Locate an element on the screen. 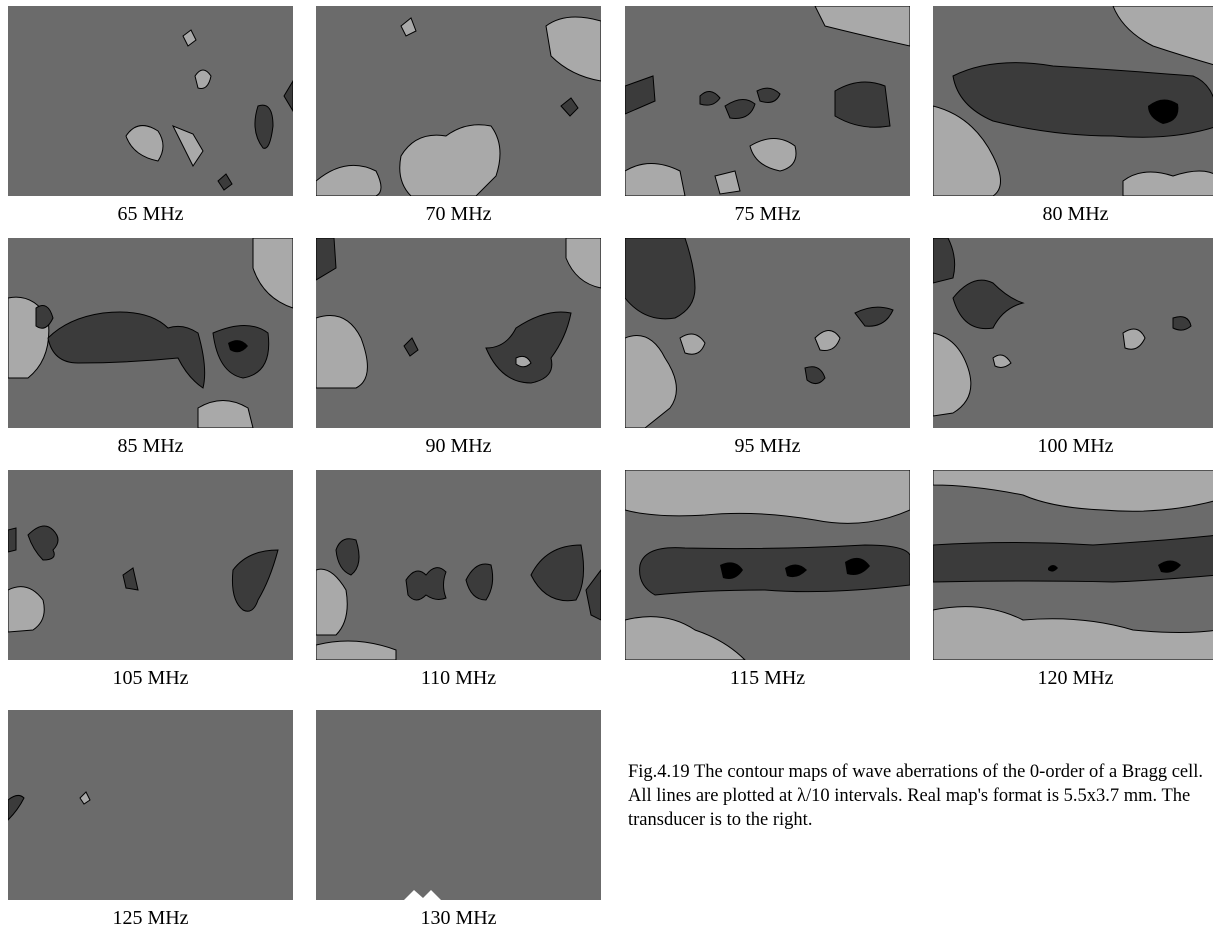 Image resolution: width=1213 pixels, height=930 pixels. panel-label: 120 MHz is located at coordinates (1075, 678).